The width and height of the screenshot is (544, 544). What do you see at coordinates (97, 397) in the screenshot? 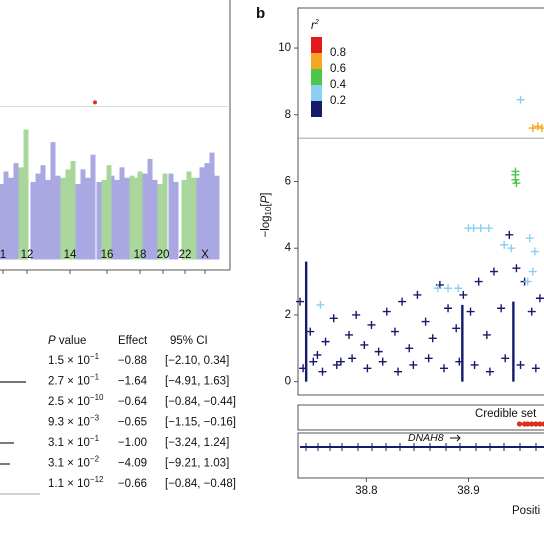
I see `p-exp: −10` at bounding box center [97, 397].